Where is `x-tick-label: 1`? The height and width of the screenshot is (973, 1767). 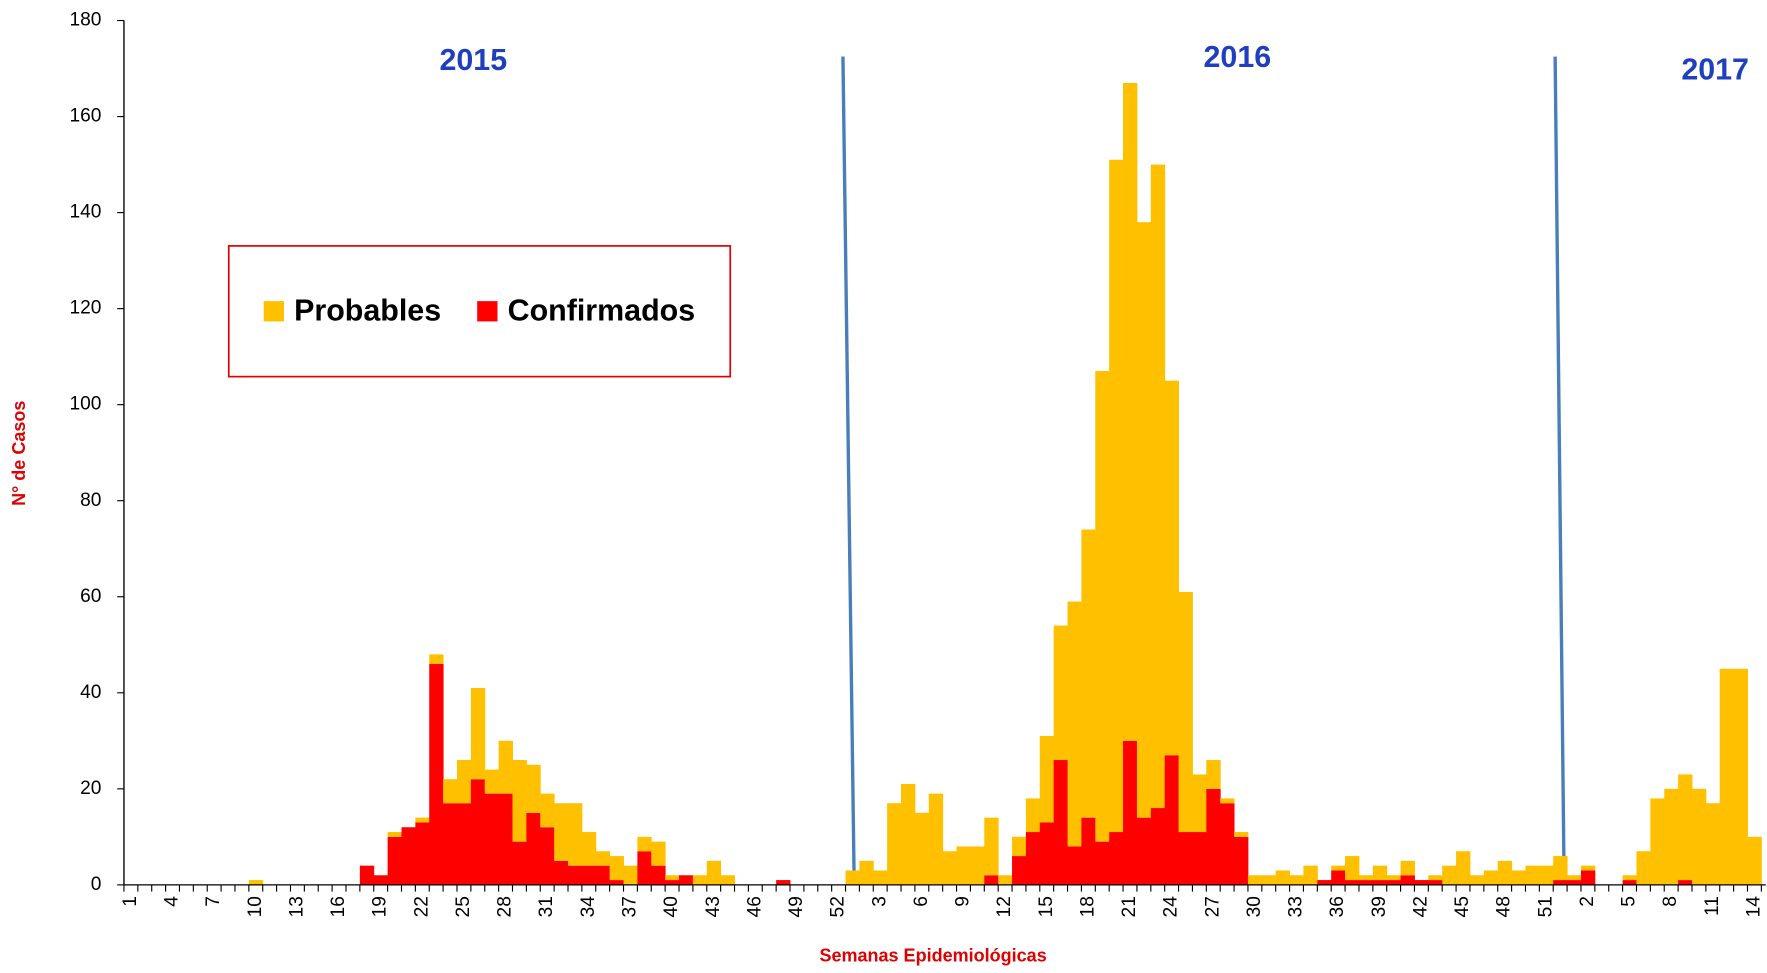
x-tick-label: 1 is located at coordinates (130, 901).